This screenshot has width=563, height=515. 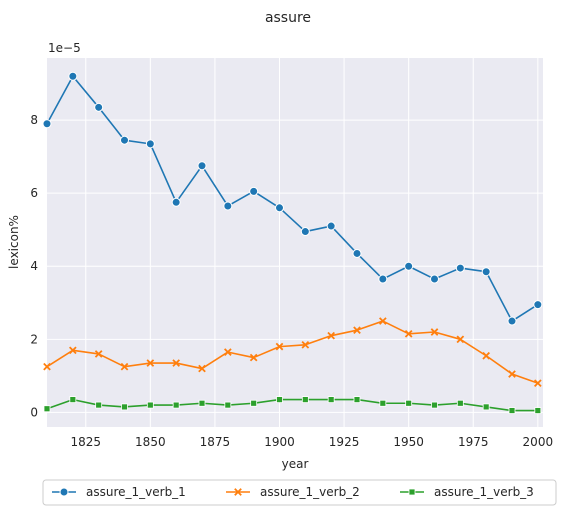 I want to click on legend-frame, so click(x=299, y=492).